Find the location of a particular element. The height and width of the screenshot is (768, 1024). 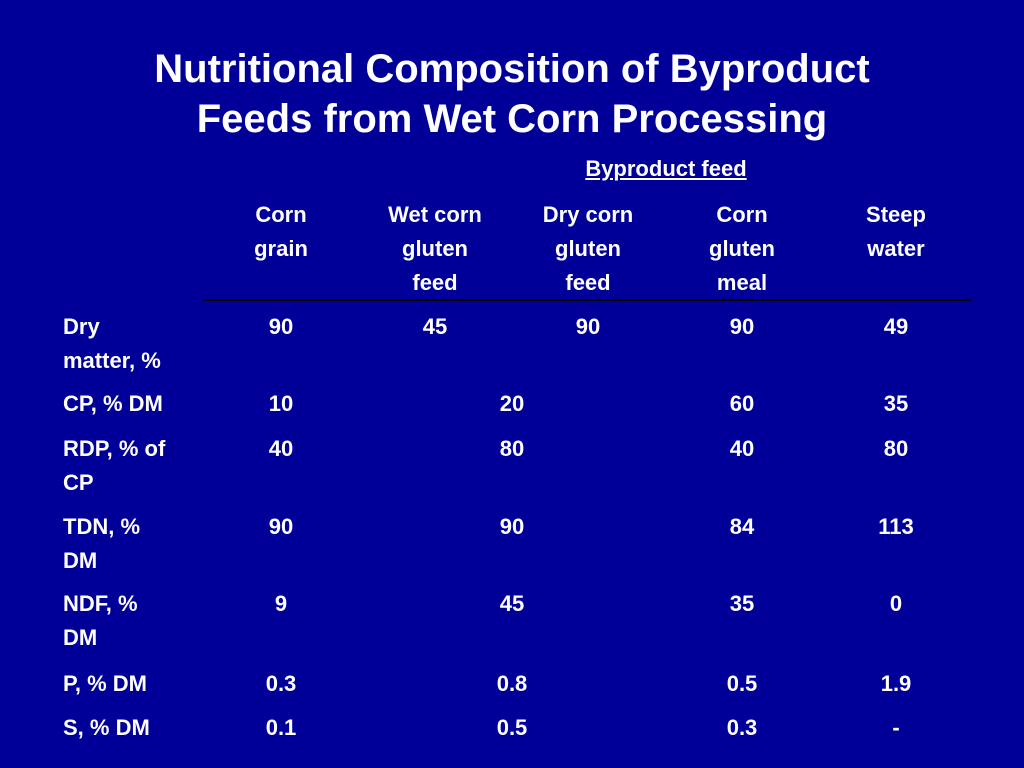

column-header-line: Steep is located at coordinates (896, 214).